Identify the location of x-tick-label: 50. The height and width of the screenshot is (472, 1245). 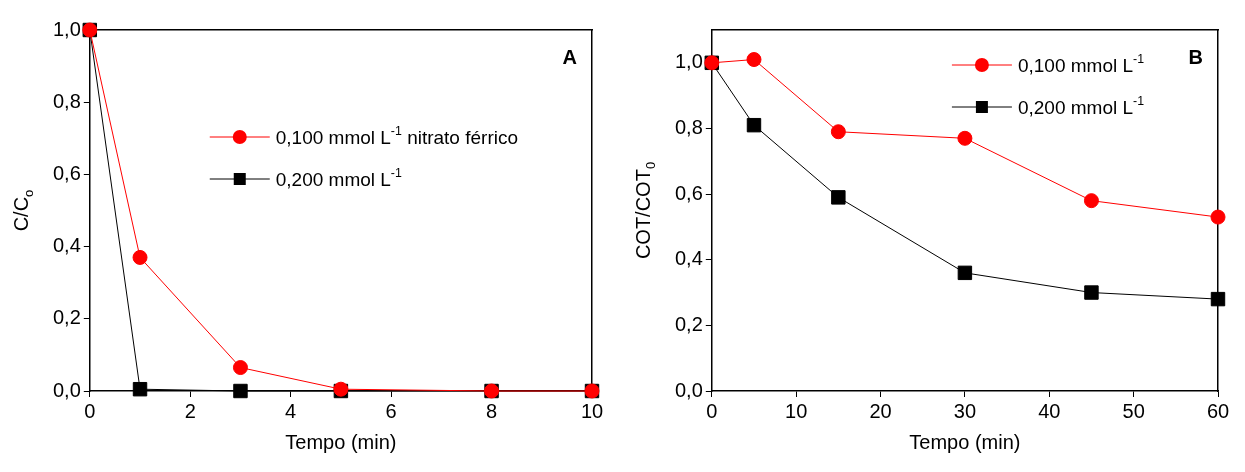
(1133, 410).